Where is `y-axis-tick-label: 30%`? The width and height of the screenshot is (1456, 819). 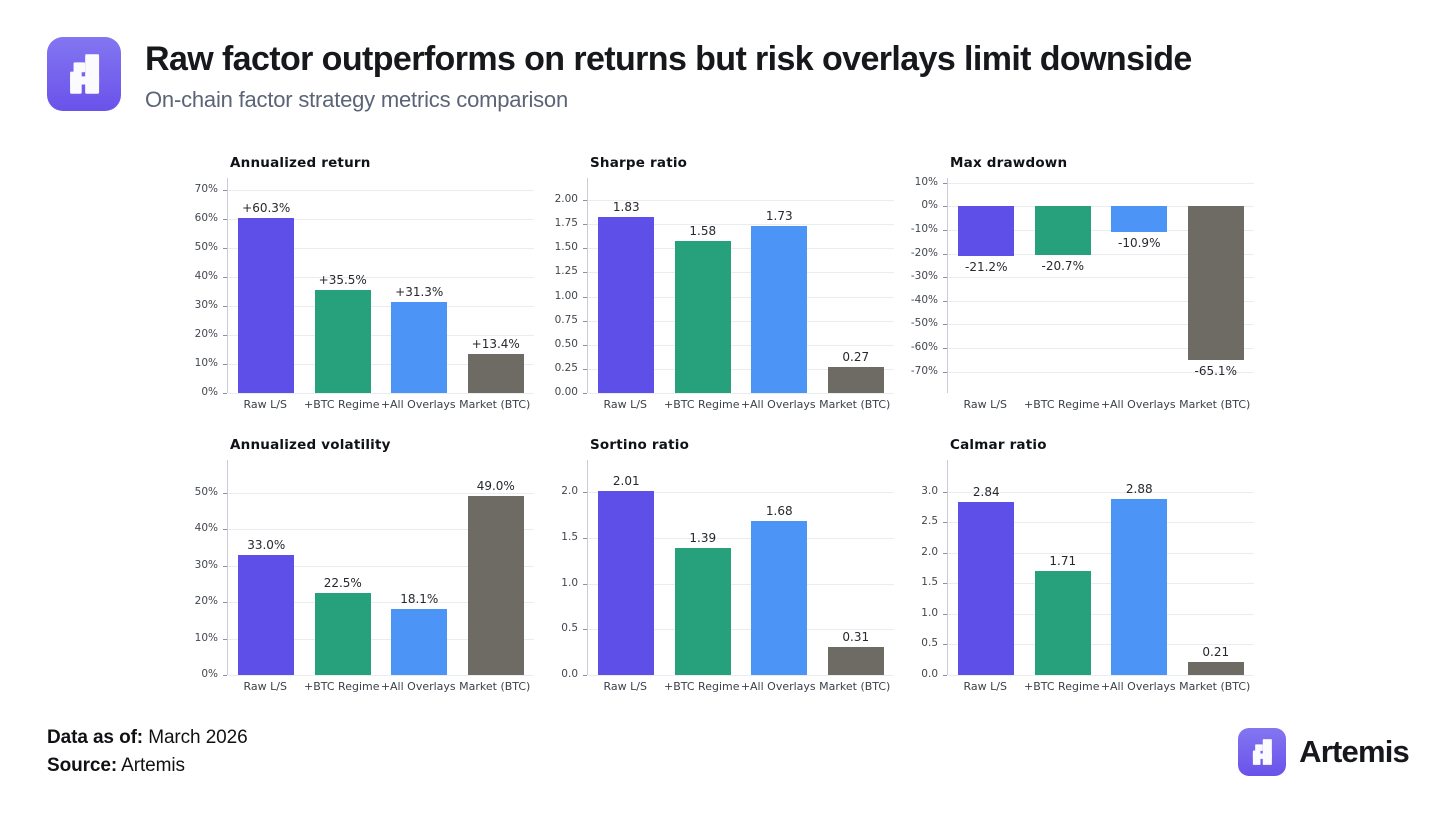
y-axis-tick-label: 30% is located at coordinates (206, 564).